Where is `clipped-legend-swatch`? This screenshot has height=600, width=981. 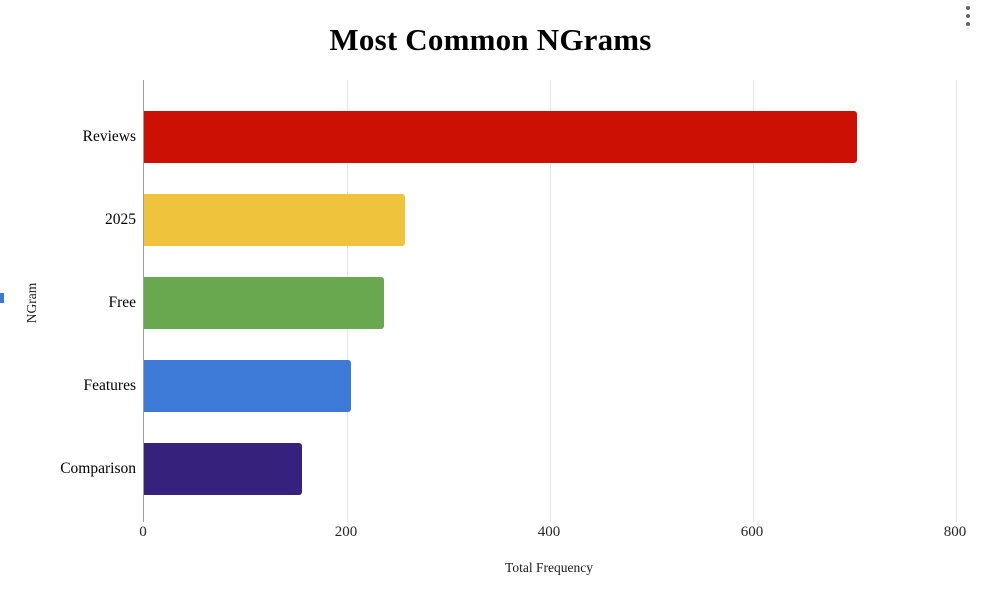
clipped-legend-swatch is located at coordinates (2, 298).